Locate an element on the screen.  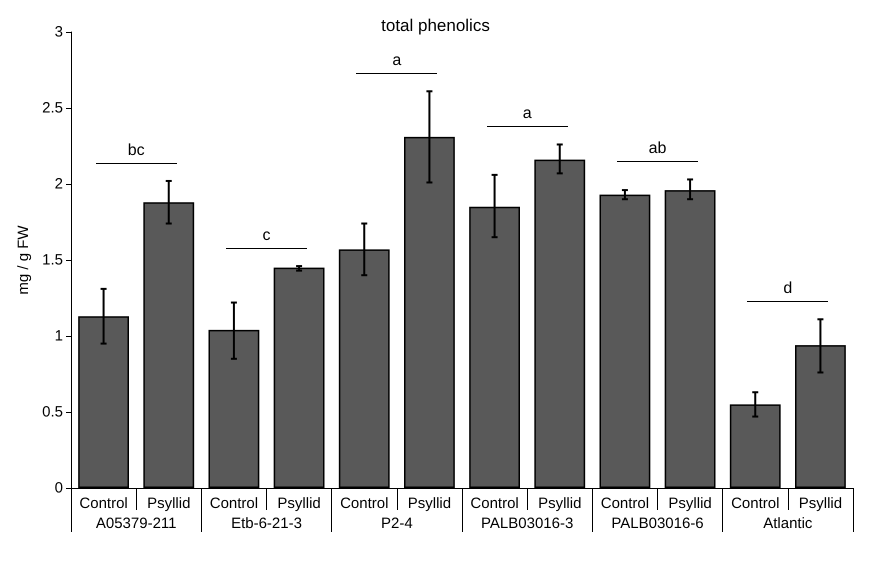
y-tick-label: 0 is located at coordinates (58, 488).